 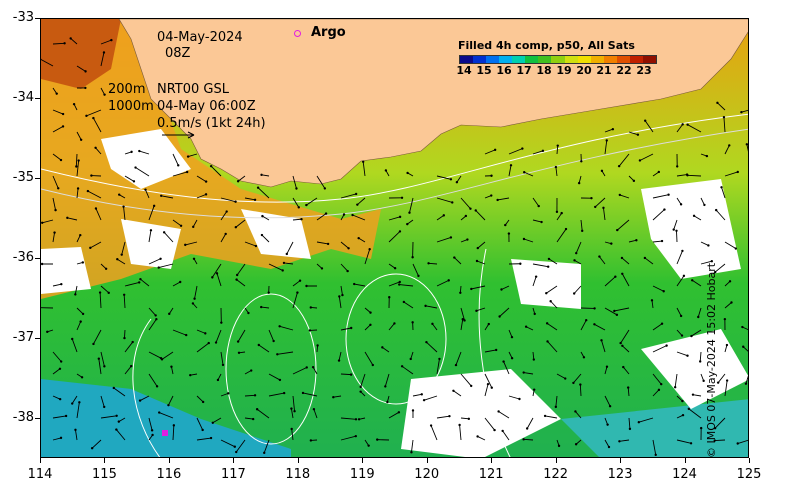 What do you see at coordinates (165, 433) in the screenshot?
I see `argo-float-icon` at bounding box center [165, 433].